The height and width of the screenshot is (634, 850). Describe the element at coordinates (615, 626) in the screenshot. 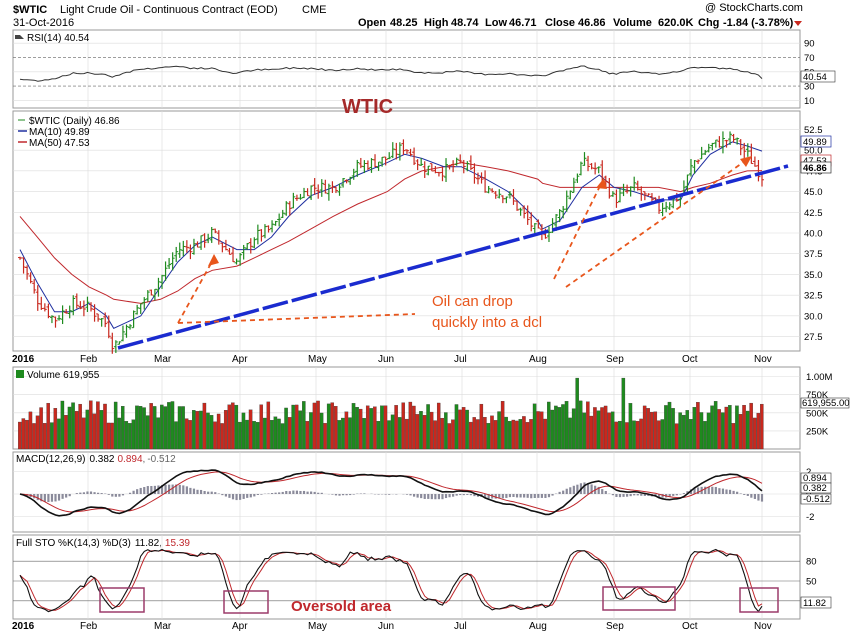

I see `month-label: Sep` at that location.